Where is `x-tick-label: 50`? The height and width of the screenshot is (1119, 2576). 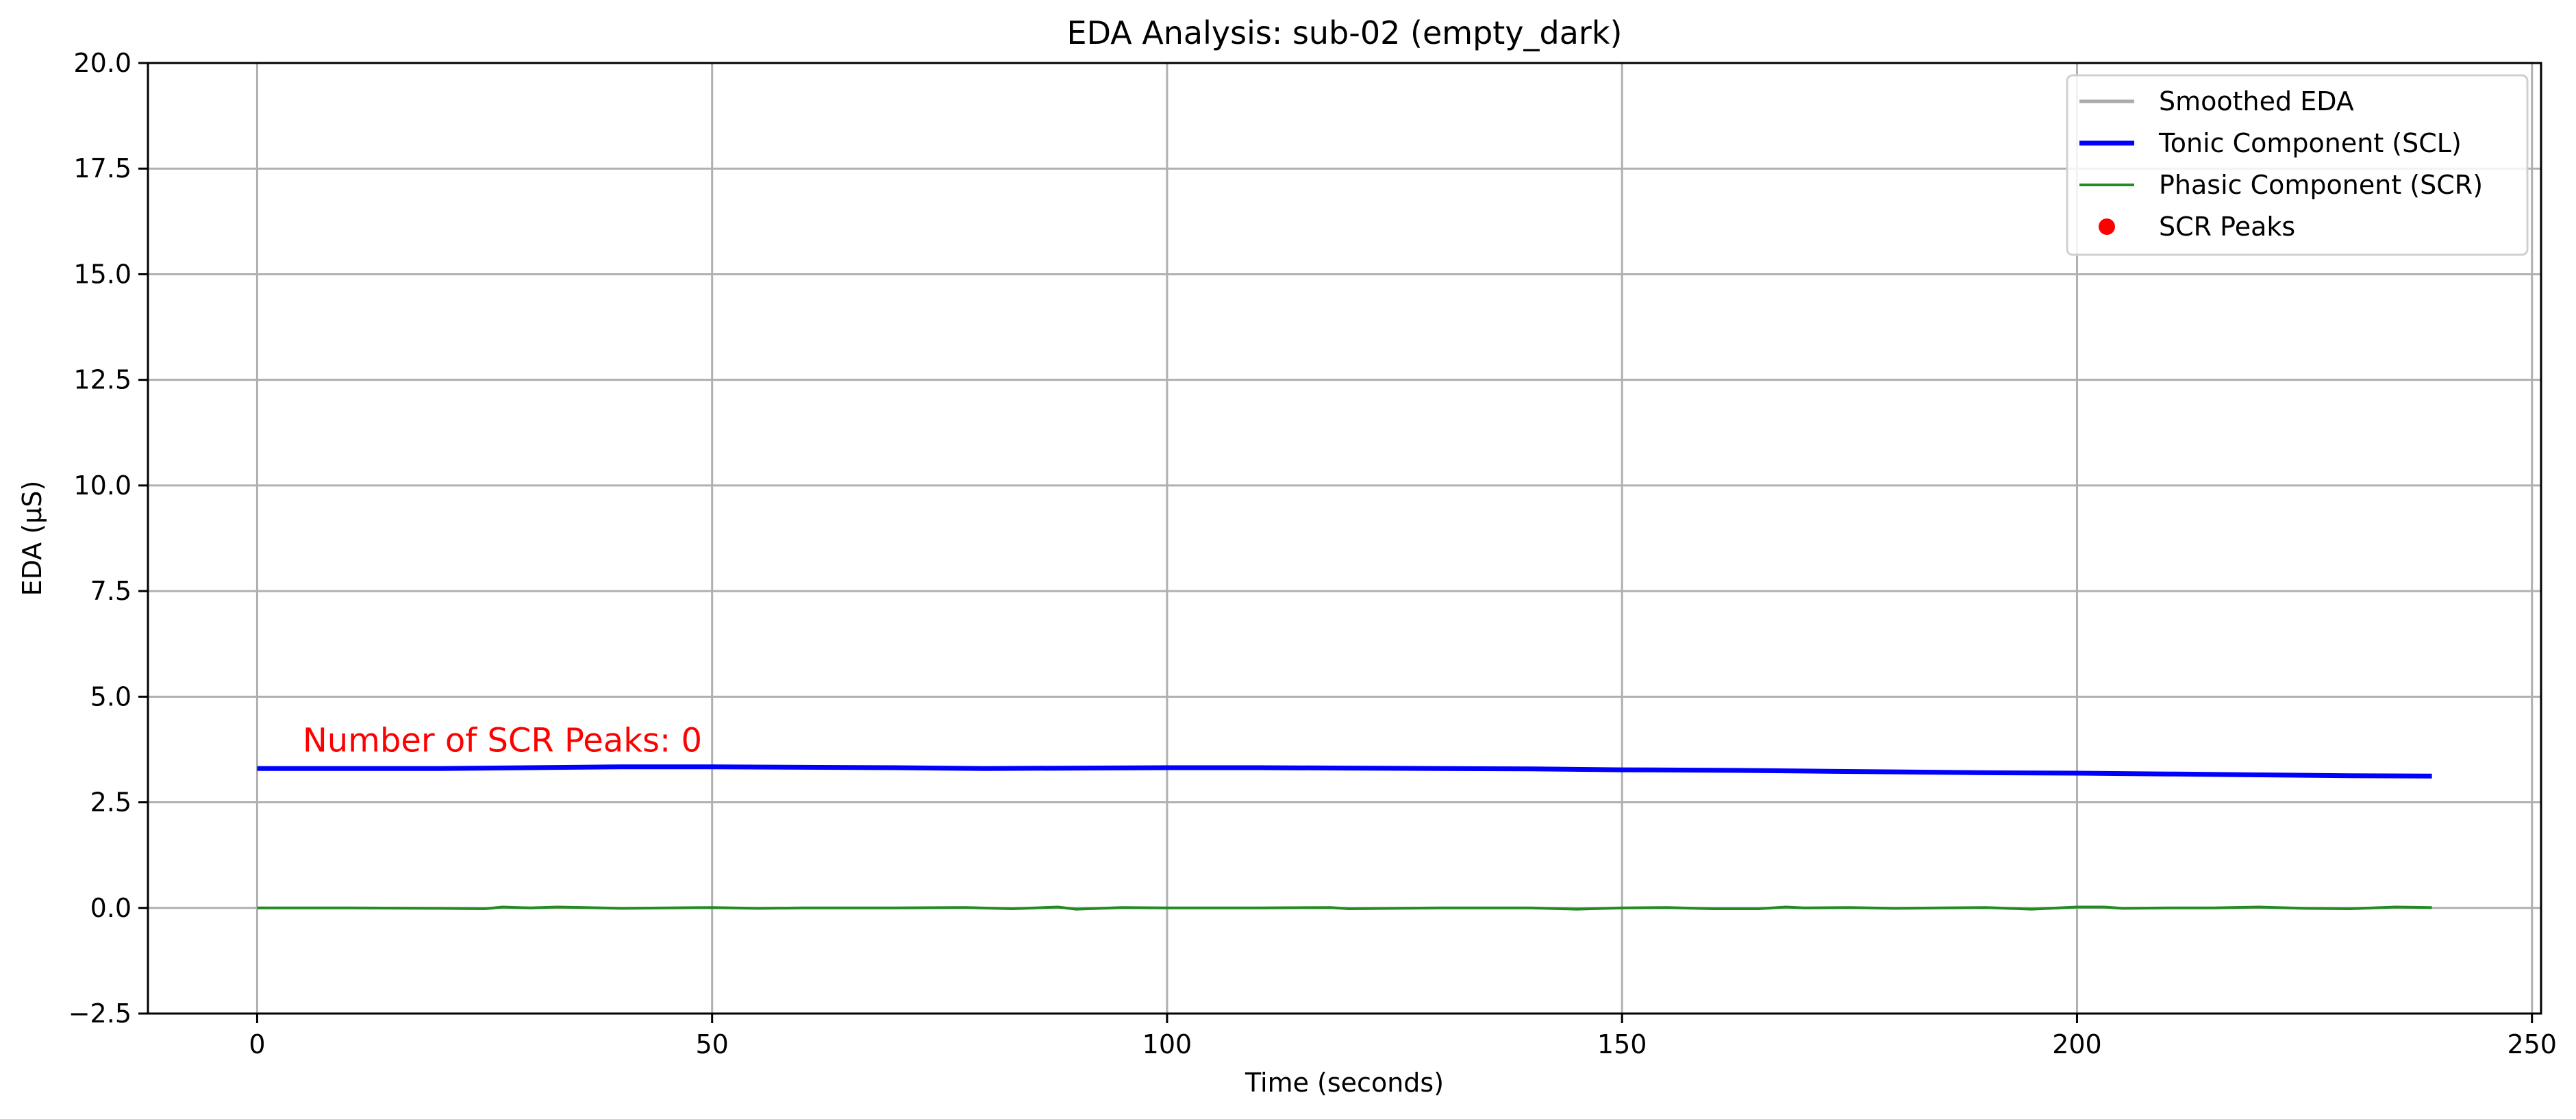
x-tick-label: 50 is located at coordinates (712, 1044).